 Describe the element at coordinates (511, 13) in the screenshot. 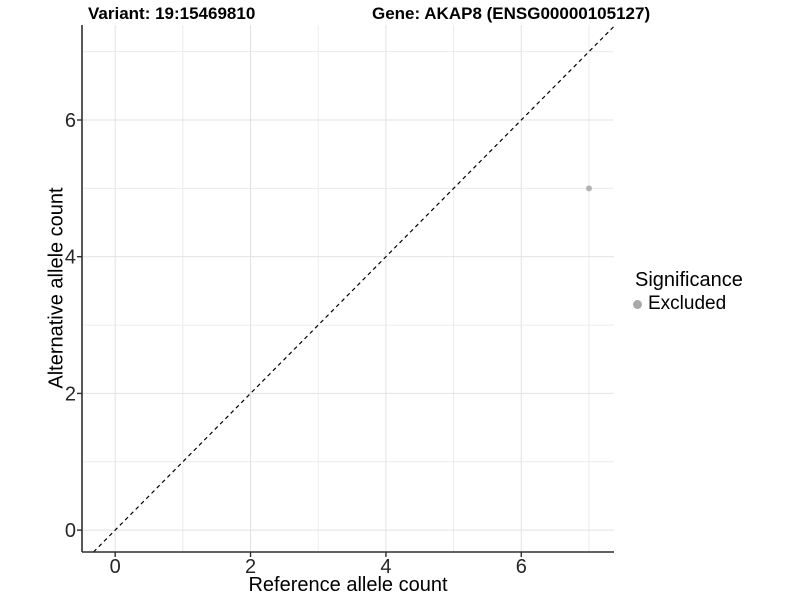

I see `gene-title: Gene: AKAP8 (ENSG00000105127)` at that location.